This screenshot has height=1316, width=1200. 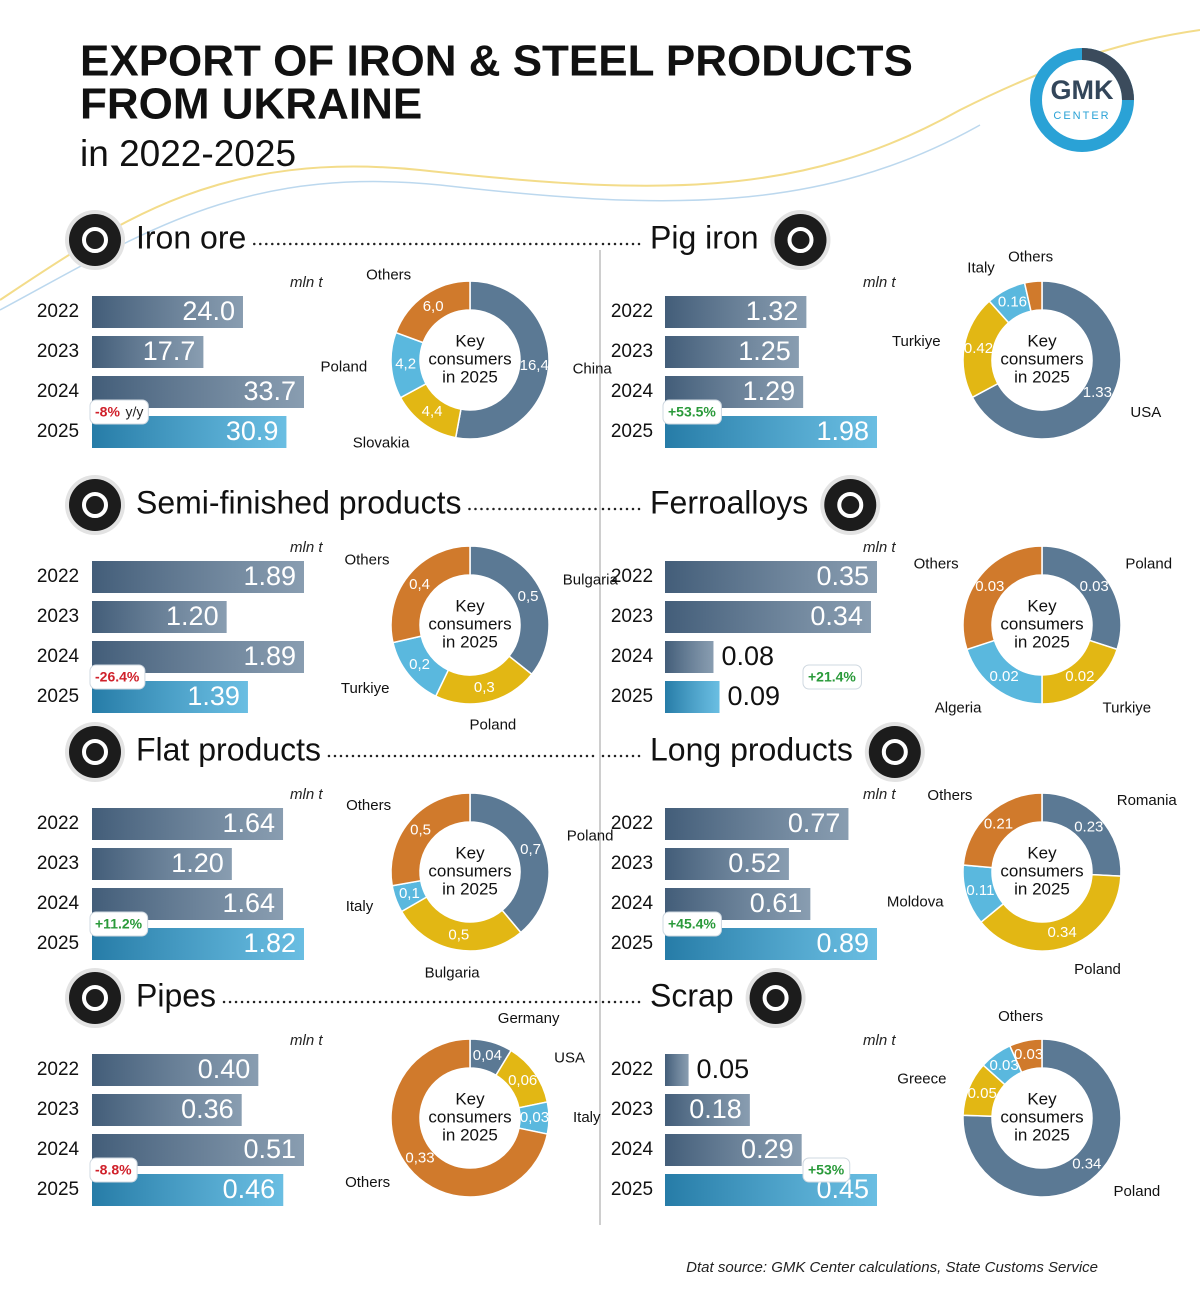 What do you see at coordinates (269, 656) in the screenshot?
I see `value-label: 1.89` at bounding box center [269, 656].